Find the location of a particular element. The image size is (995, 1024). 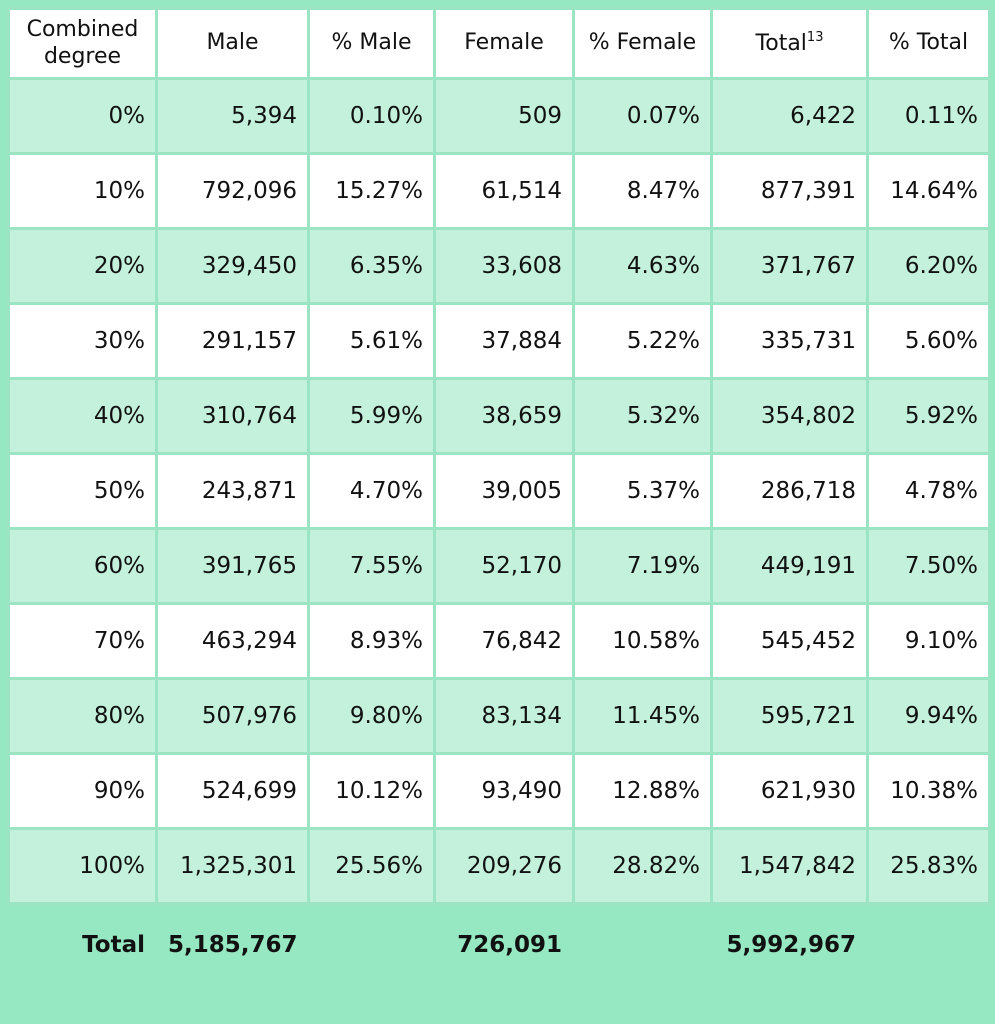

cell-female: 52,170 is located at coordinates (504, 566).